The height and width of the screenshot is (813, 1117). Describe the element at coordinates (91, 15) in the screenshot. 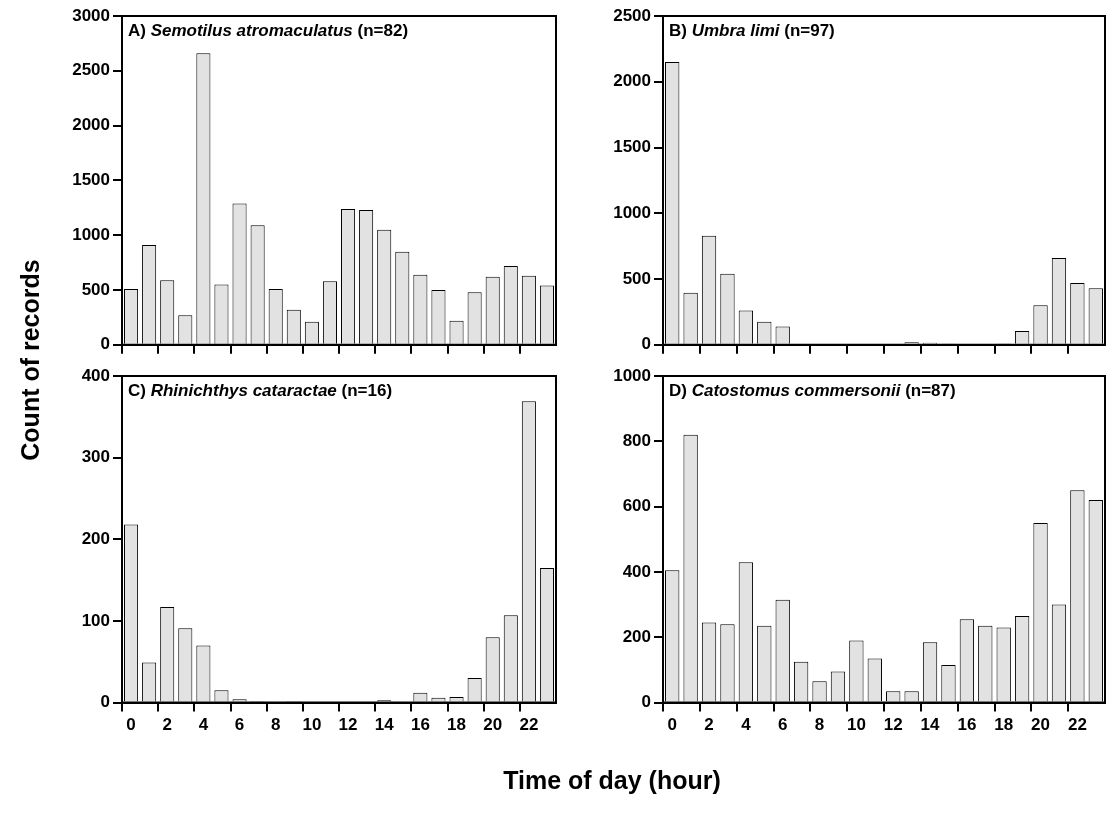

I see `y-tick-label: 3000` at that location.